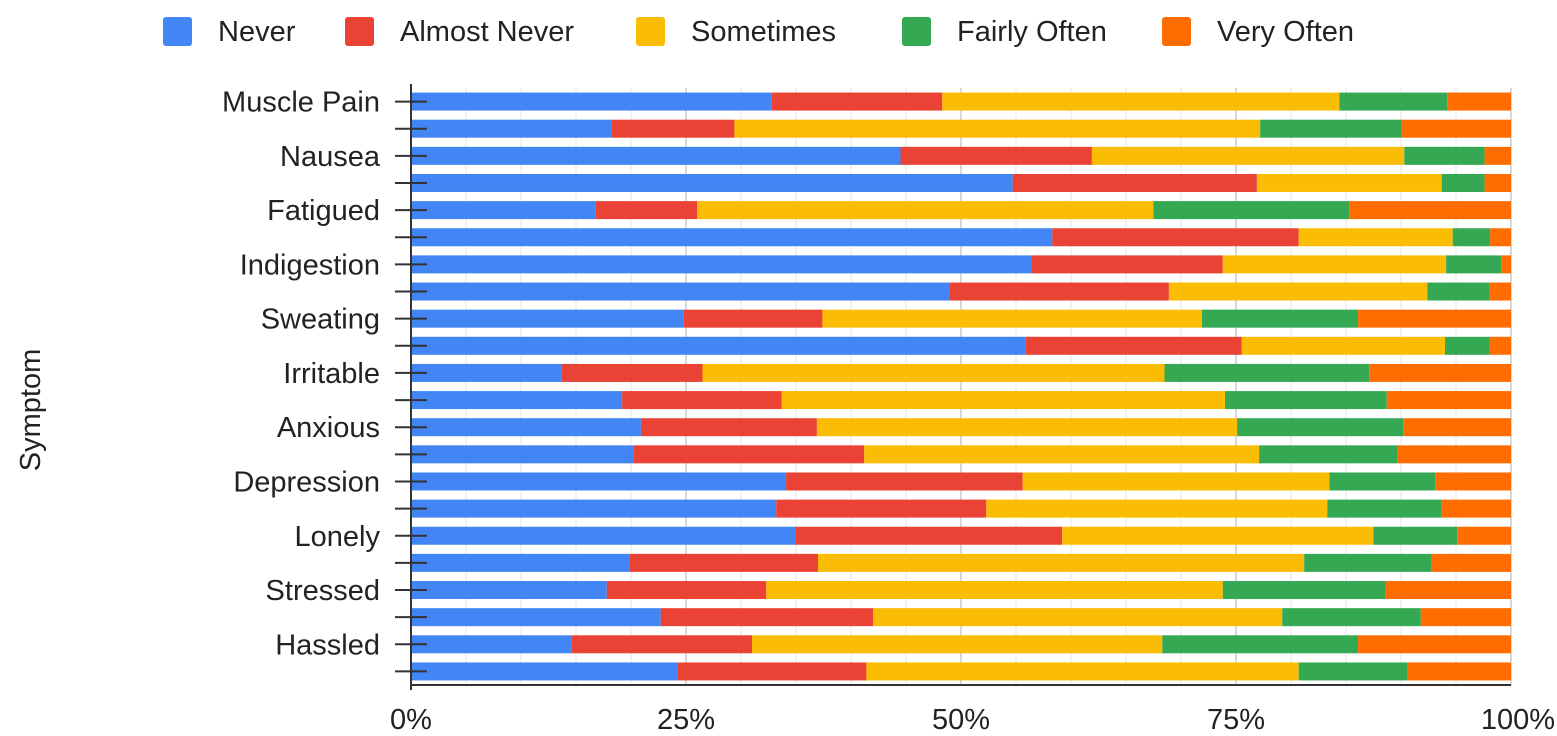 The height and width of the screenshot is (736, 1557). I want to click on bar-segment-row14-never, so click(599, 481).